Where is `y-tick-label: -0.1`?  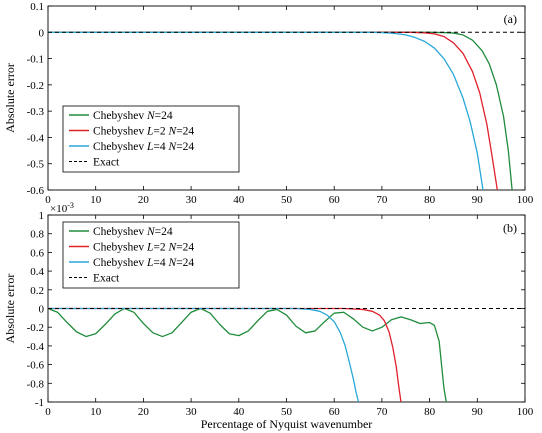 y-tick-label: -0.1 is located at coordinates (35, 60).